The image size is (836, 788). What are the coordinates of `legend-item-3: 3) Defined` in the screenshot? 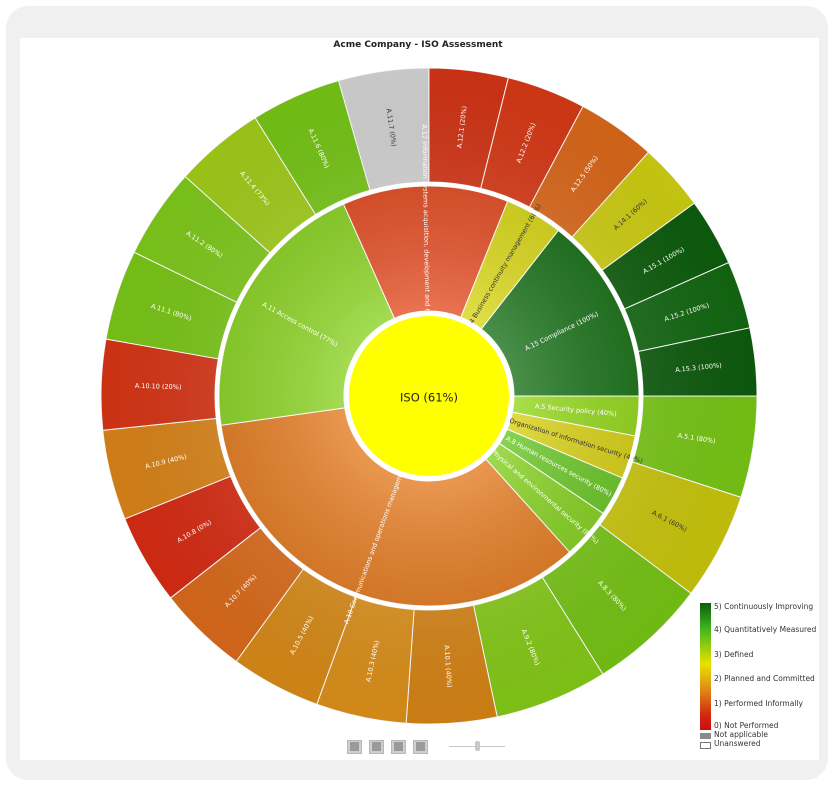 It's located at (734, 654).